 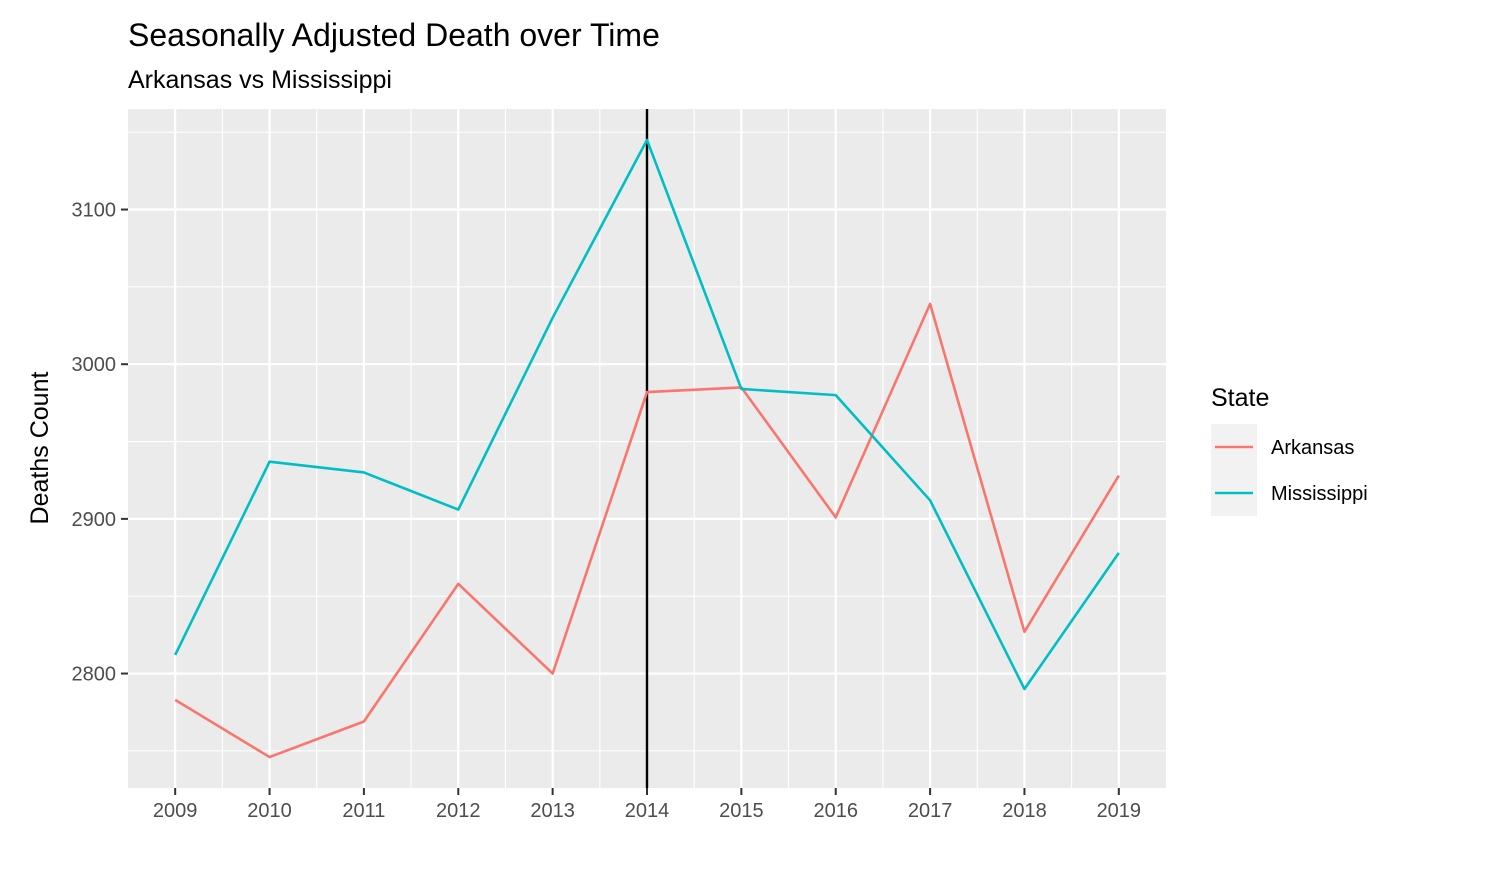 I want to click on x-tick-label: 2018, so click(x=1024, y=811).